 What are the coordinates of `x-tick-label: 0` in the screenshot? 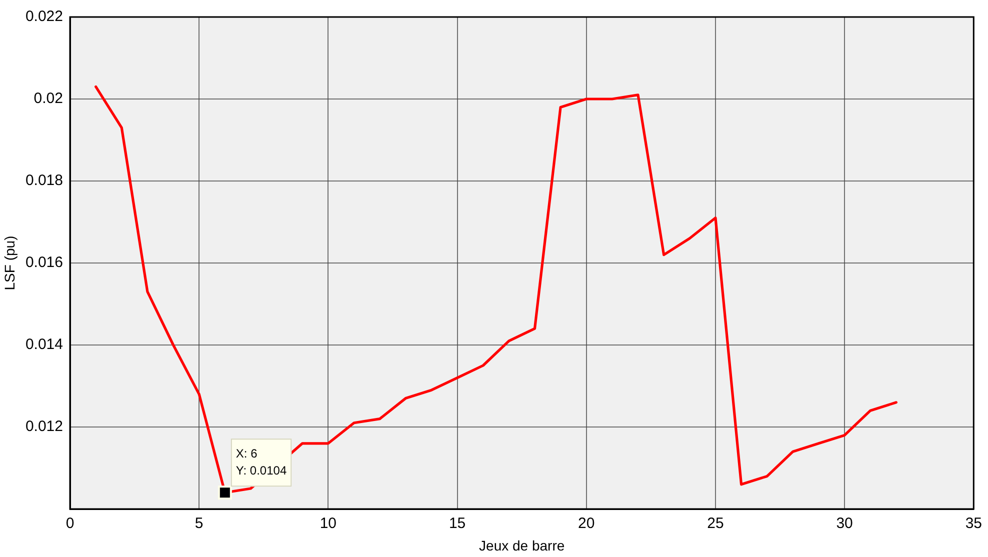 It's located at (70, 523).